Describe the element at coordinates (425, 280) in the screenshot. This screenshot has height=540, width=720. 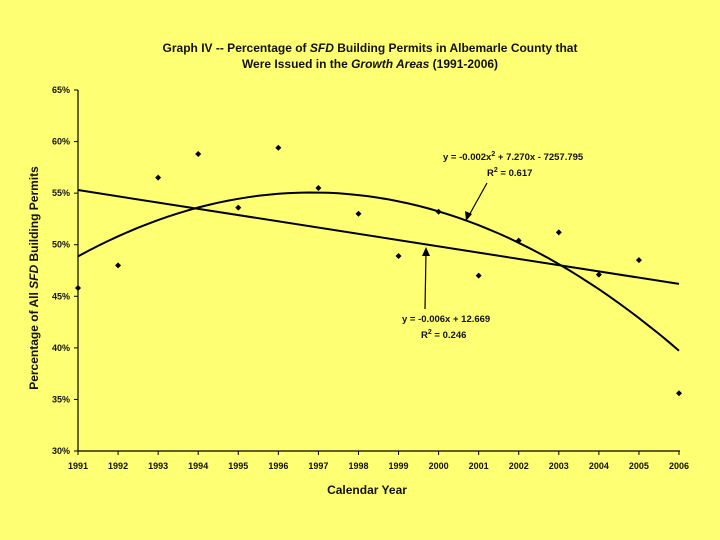
I see `linear-pointer-line` at that location.